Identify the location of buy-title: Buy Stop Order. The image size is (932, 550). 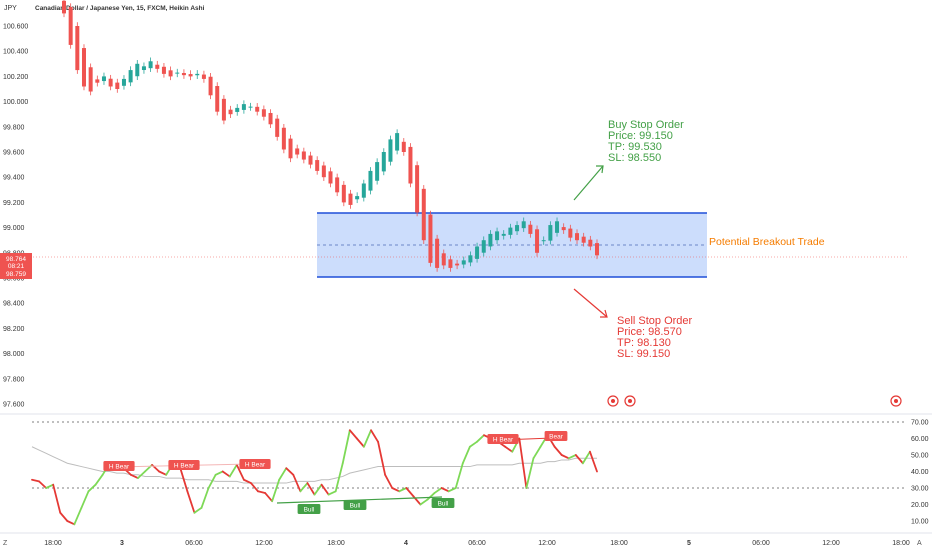
(646, 125).